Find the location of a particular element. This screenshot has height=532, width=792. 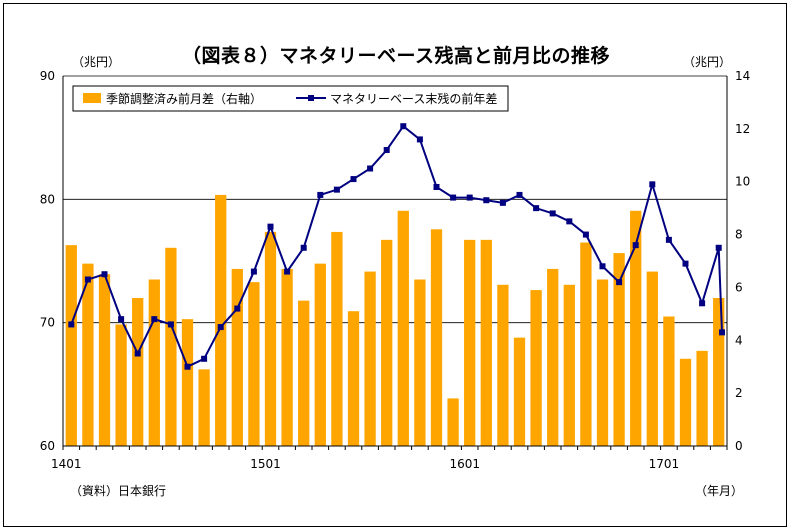

left-tick-label: 80 is located at coordinates (47, 199).